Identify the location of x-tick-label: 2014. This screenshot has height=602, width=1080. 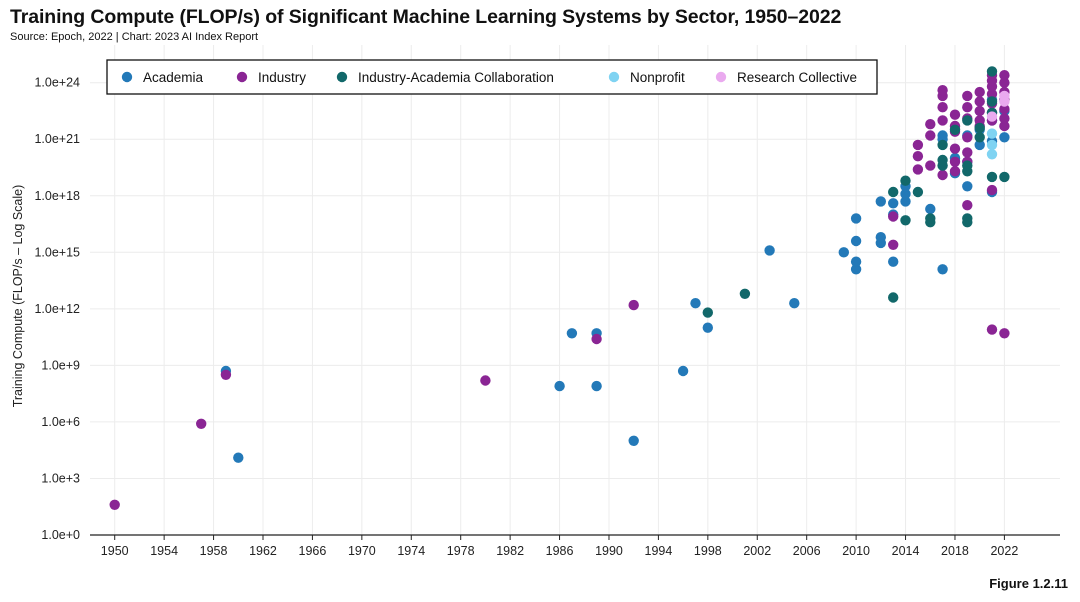
(906, 551).